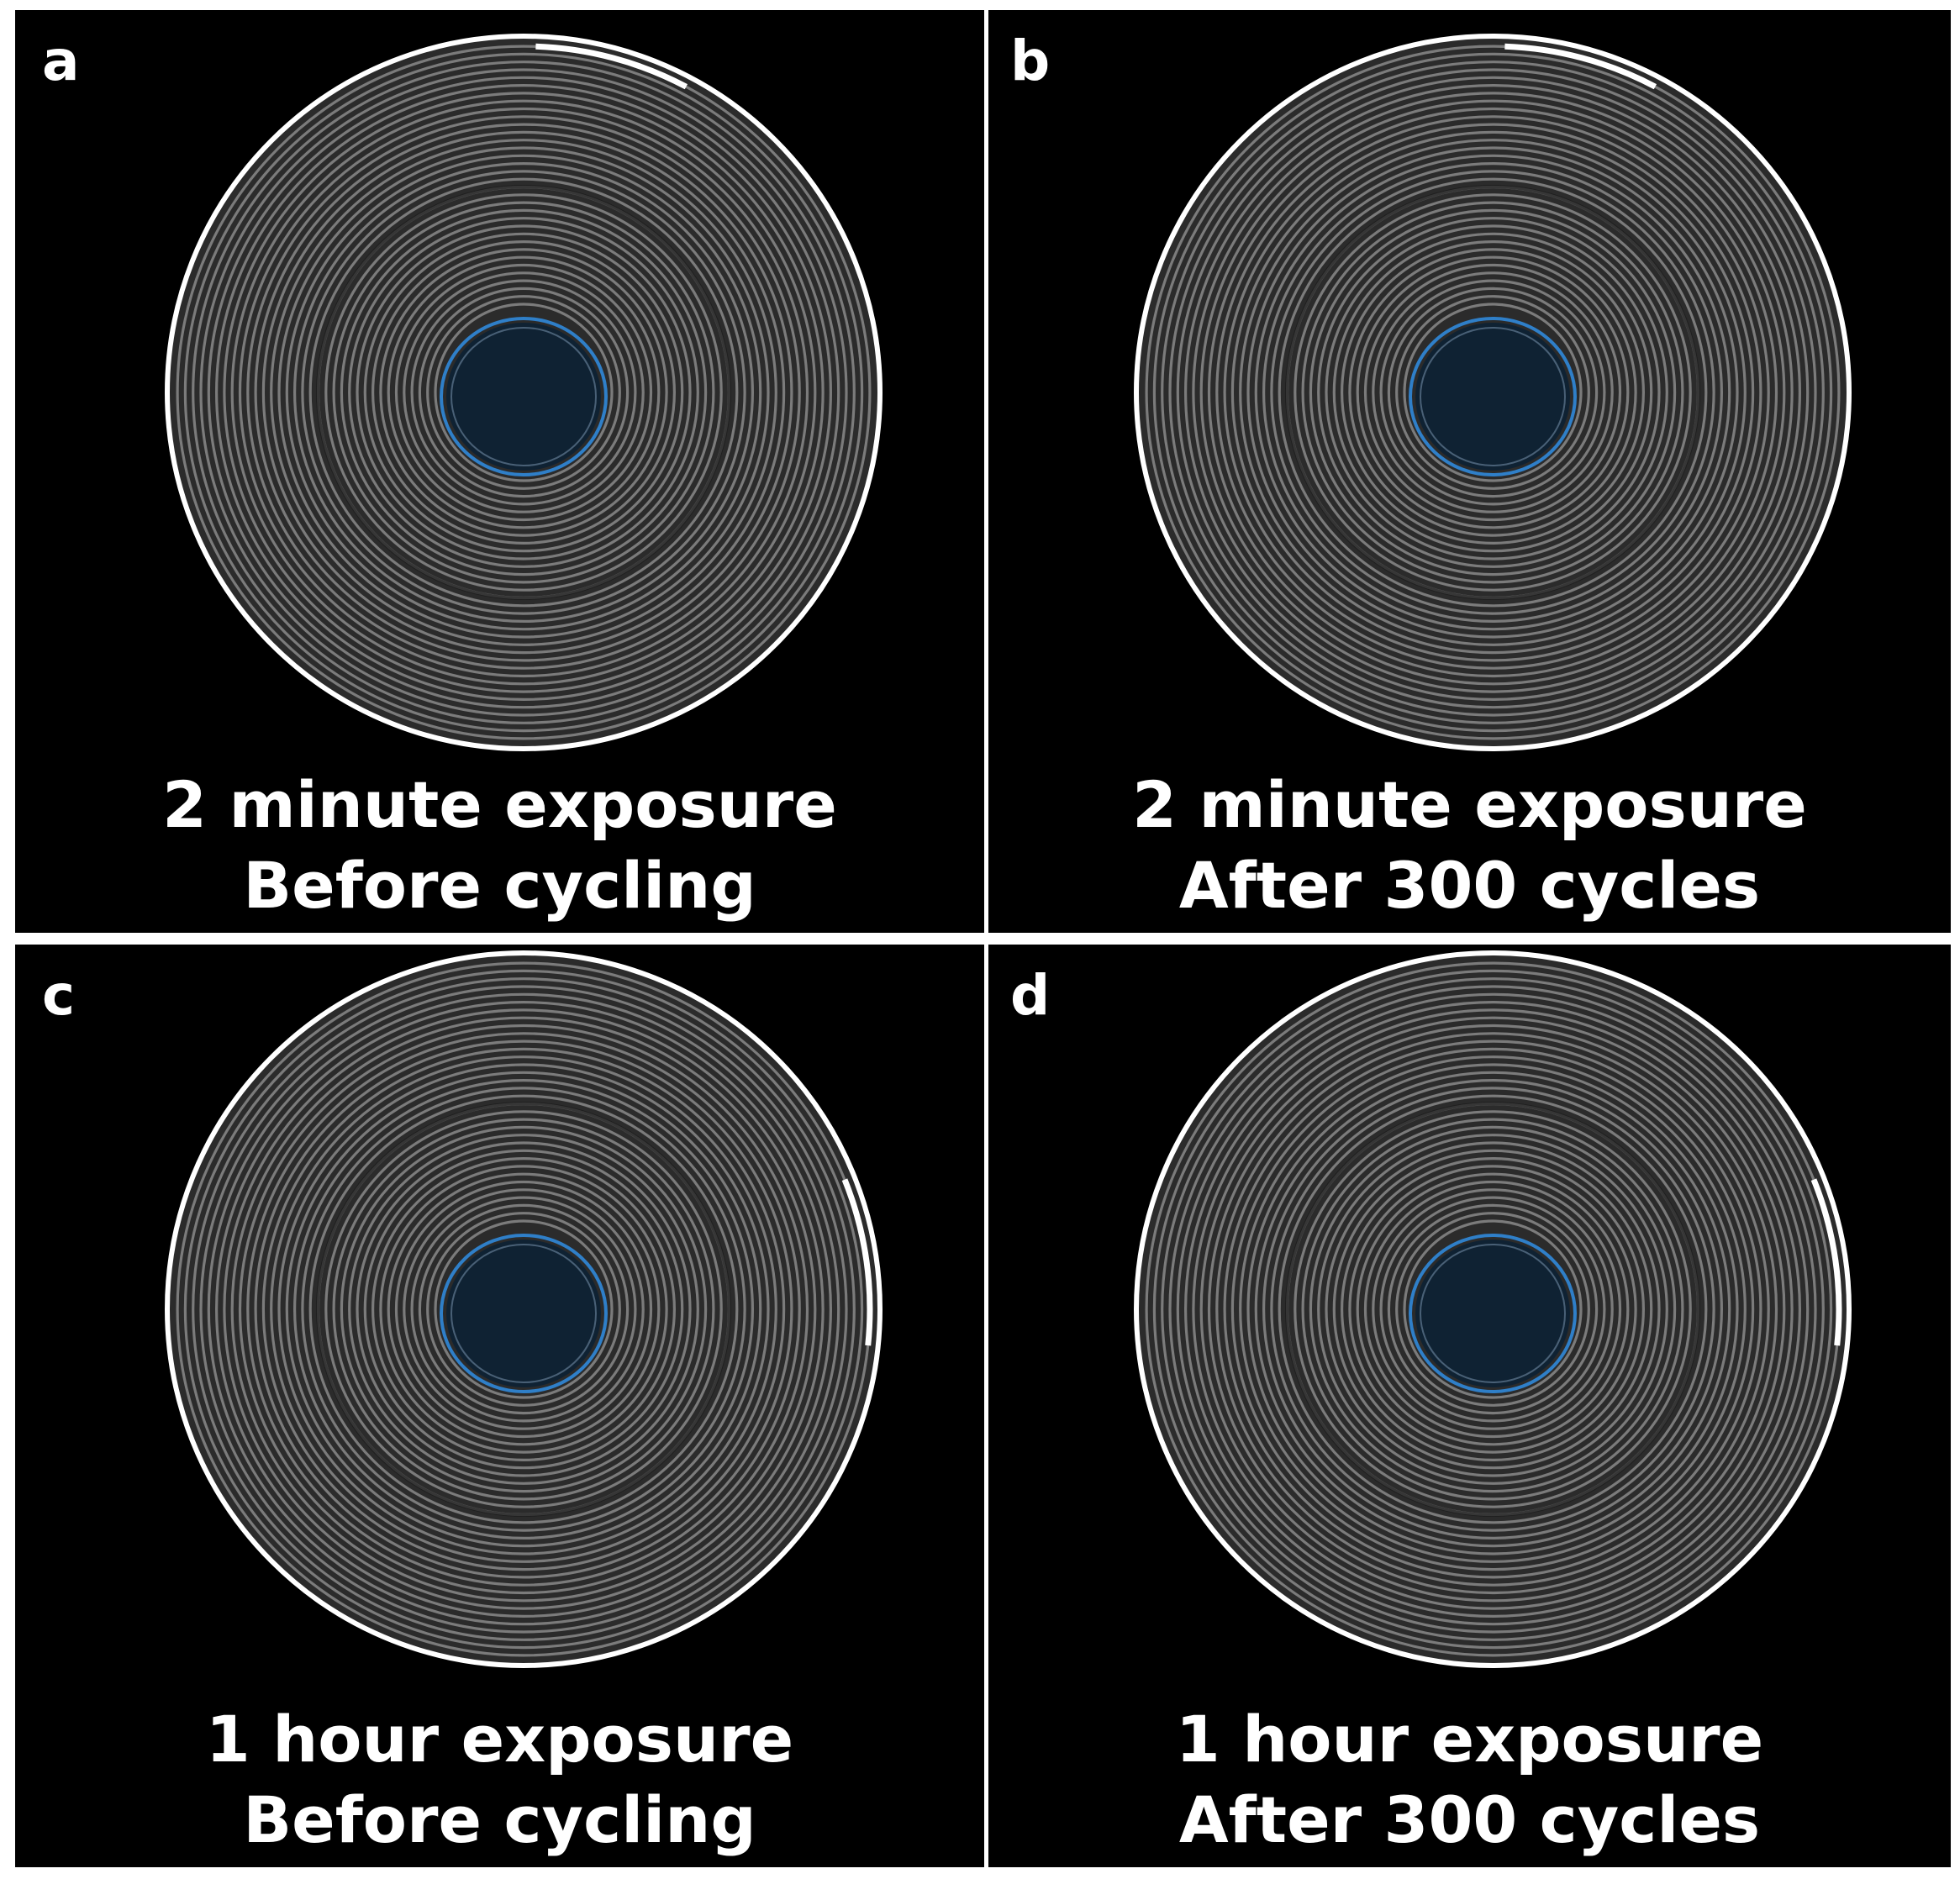 Image resolution: width=1960 pixels, height=1879 pixels. I want to click on panel-letter: b, so click(1030, 61).